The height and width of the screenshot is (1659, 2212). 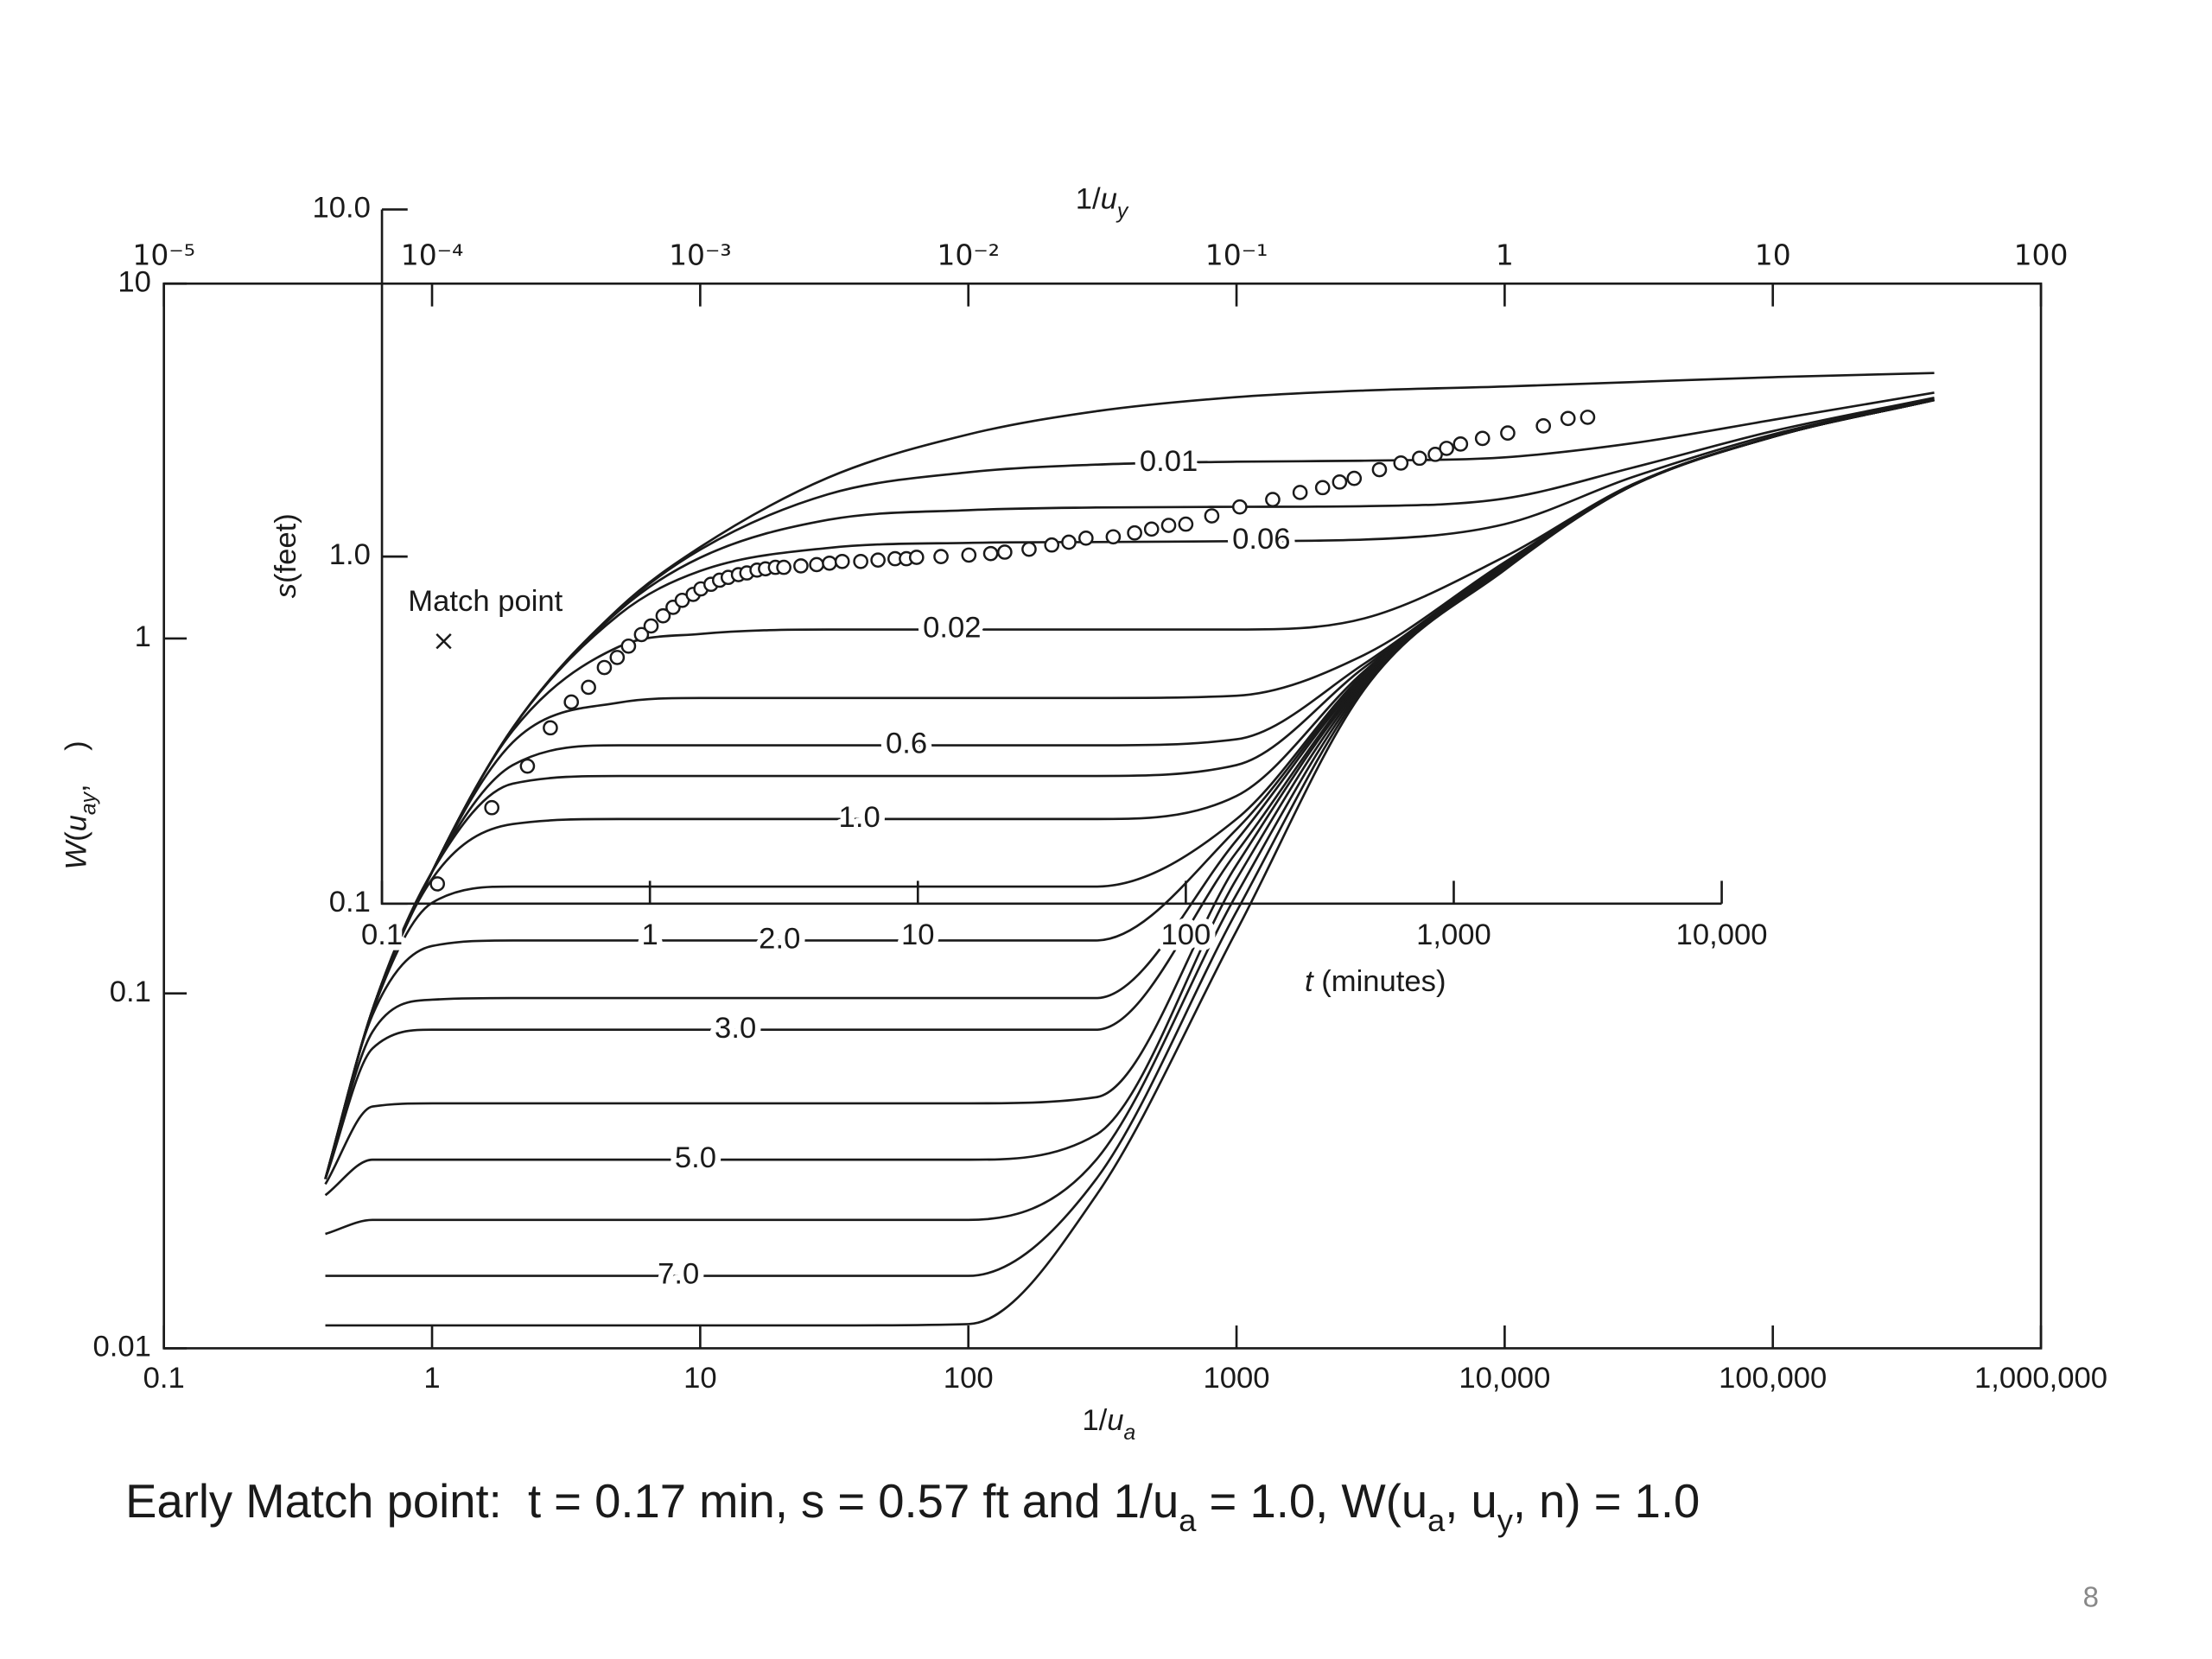 I want to click on x-tick-label: 100,000, so click(x=1773, y=1378).